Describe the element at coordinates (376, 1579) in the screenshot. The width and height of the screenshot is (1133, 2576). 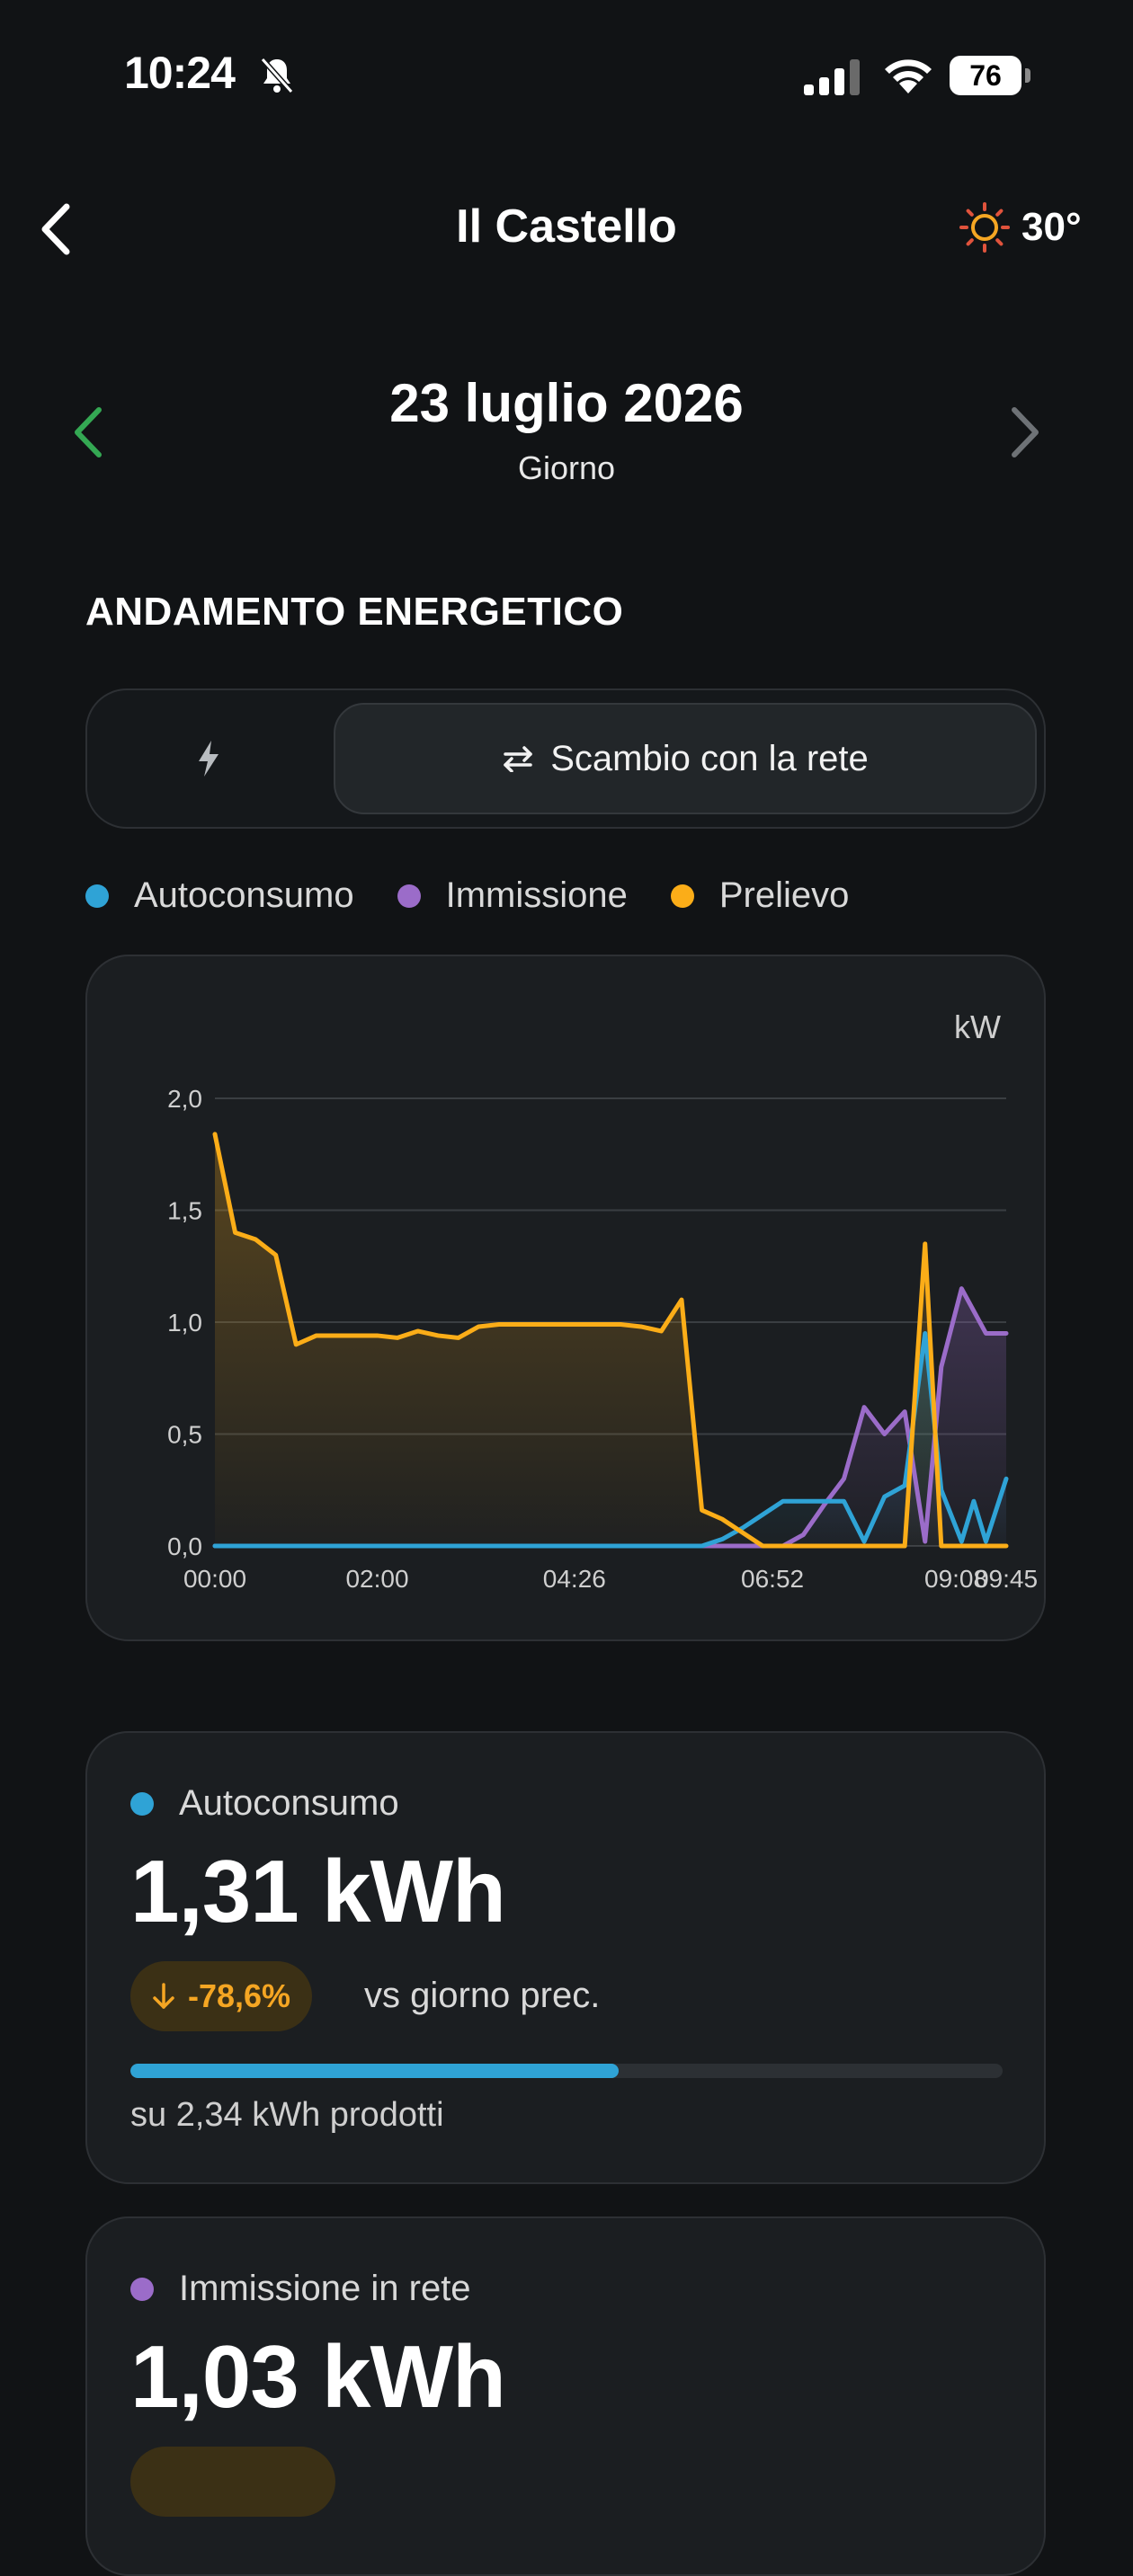
I see `x-tick-label: 02:00` at that location.